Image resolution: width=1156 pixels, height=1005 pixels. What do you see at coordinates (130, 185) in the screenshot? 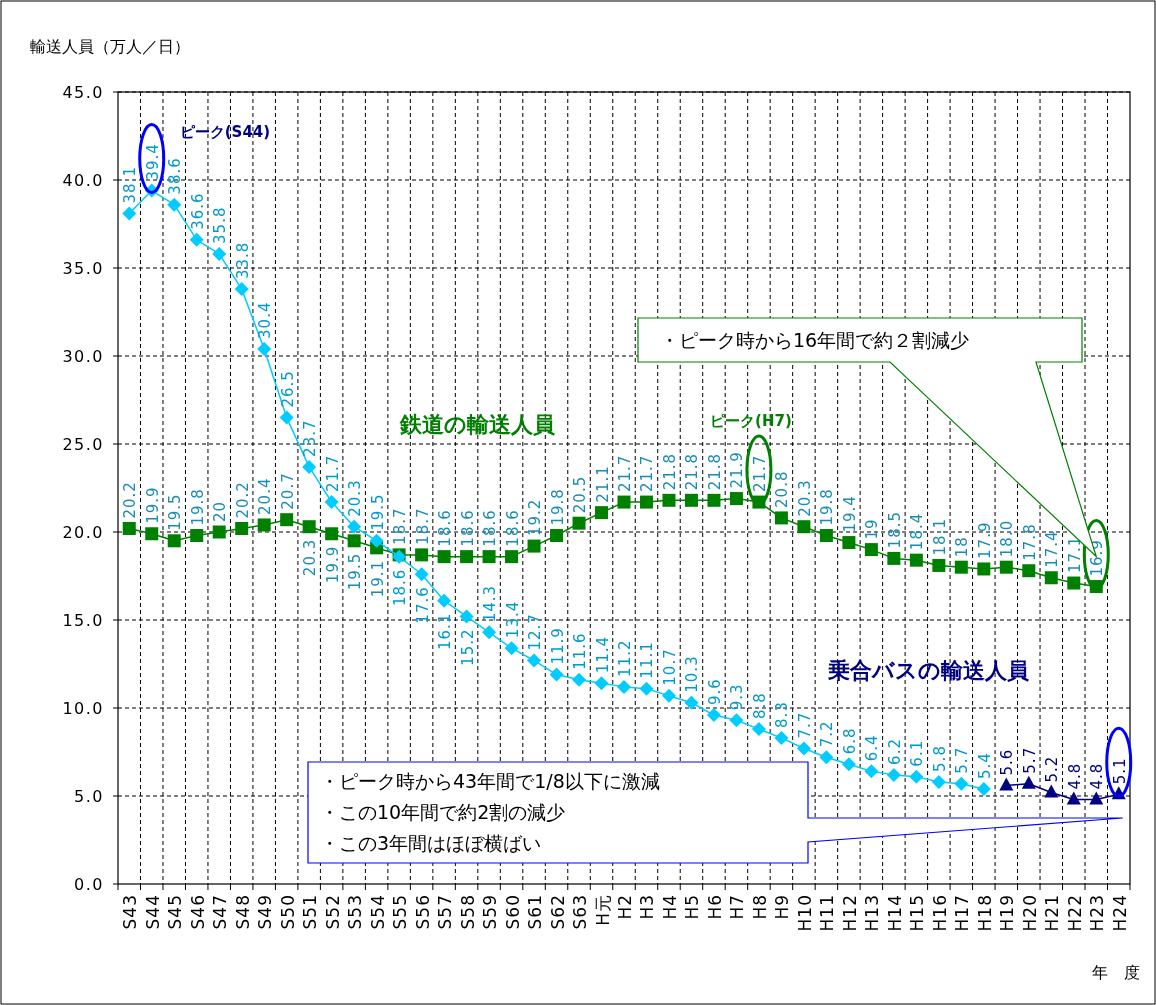
I see `data-label: 38.1` at bounding box center [130, 185].